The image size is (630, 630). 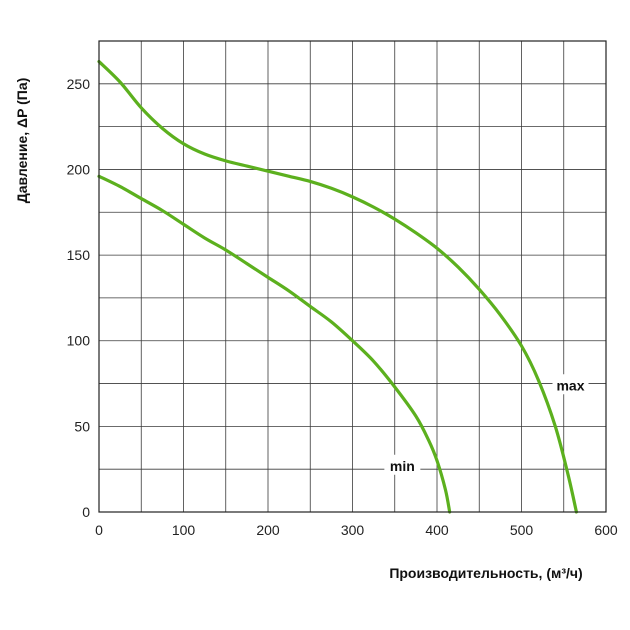 I want to click on y-tick-label: 50, so click(x=82, y=426).